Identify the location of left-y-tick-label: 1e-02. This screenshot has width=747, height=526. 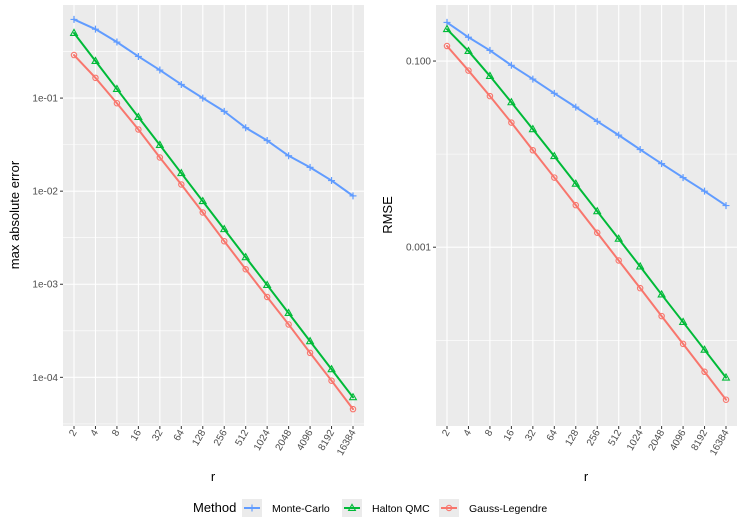
(45, 192).